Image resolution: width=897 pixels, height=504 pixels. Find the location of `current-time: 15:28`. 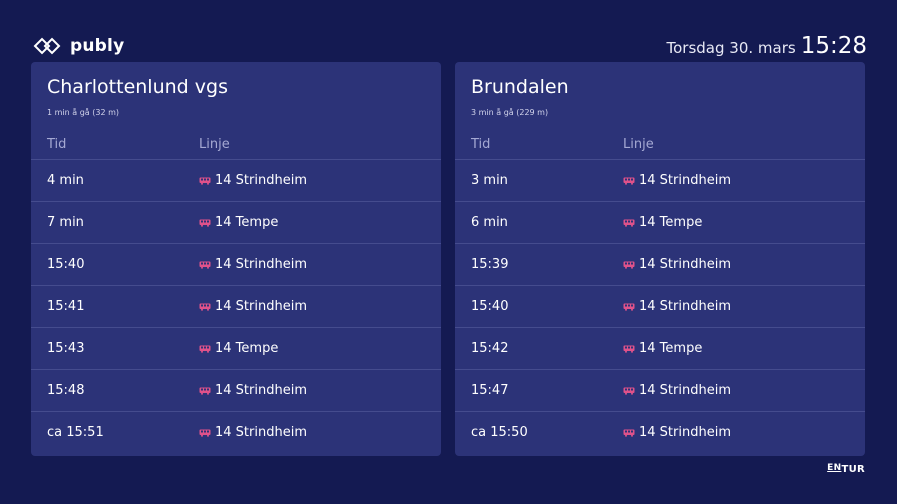

current-time: 15:28 is located at coordinates (833, 46).